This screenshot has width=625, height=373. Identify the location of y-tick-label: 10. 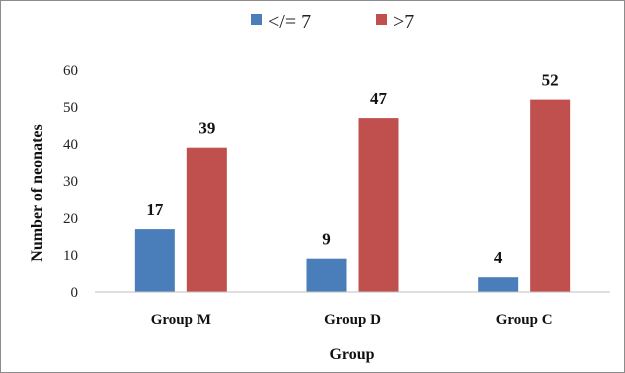
(70, 256).